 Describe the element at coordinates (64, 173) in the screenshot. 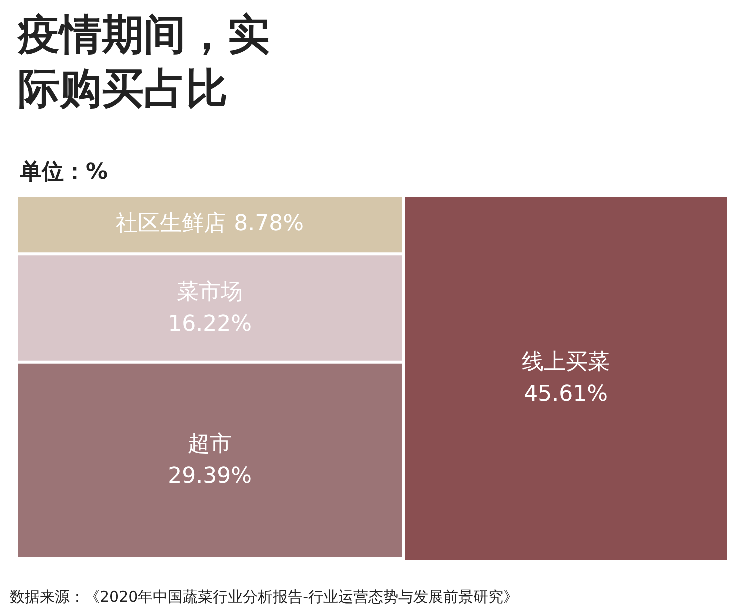

I see `text: 单位：%` at that location.